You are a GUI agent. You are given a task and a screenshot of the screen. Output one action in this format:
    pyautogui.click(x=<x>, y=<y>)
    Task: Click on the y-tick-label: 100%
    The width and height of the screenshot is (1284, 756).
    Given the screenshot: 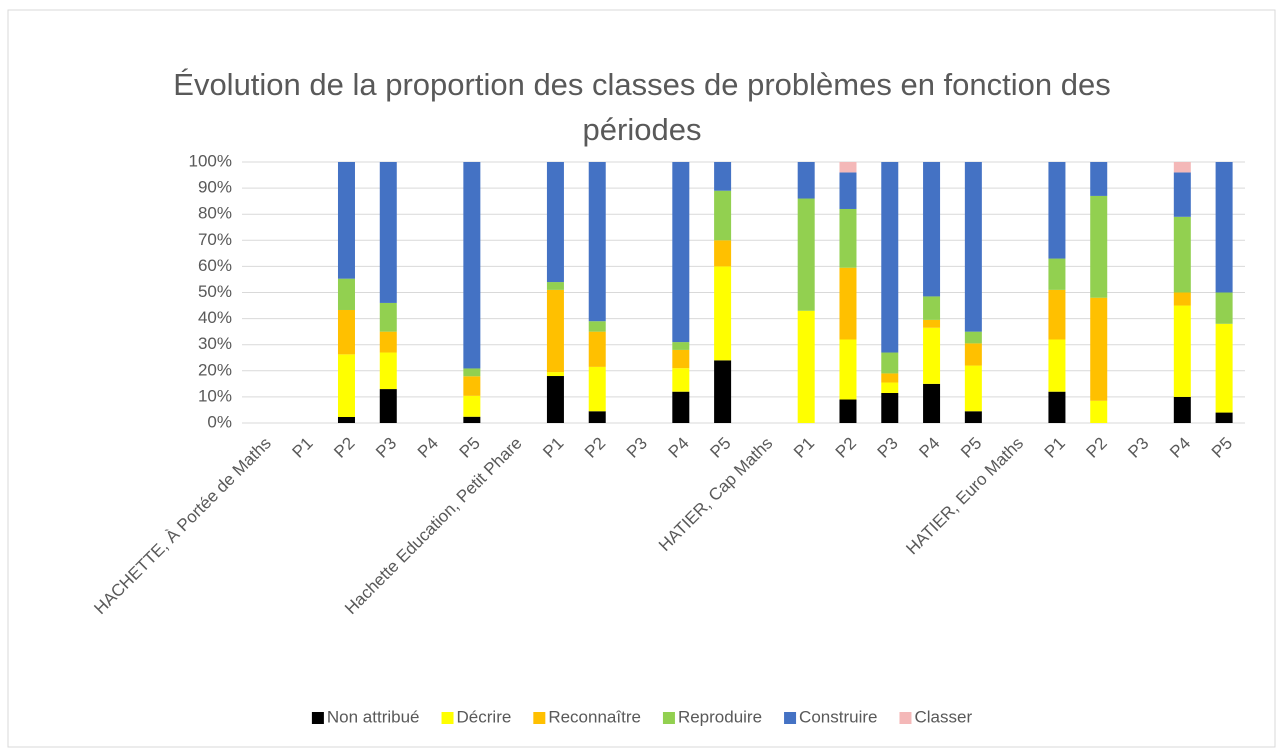 What is the action you would take?
    pyautogui.click(x=210, y=160)
    